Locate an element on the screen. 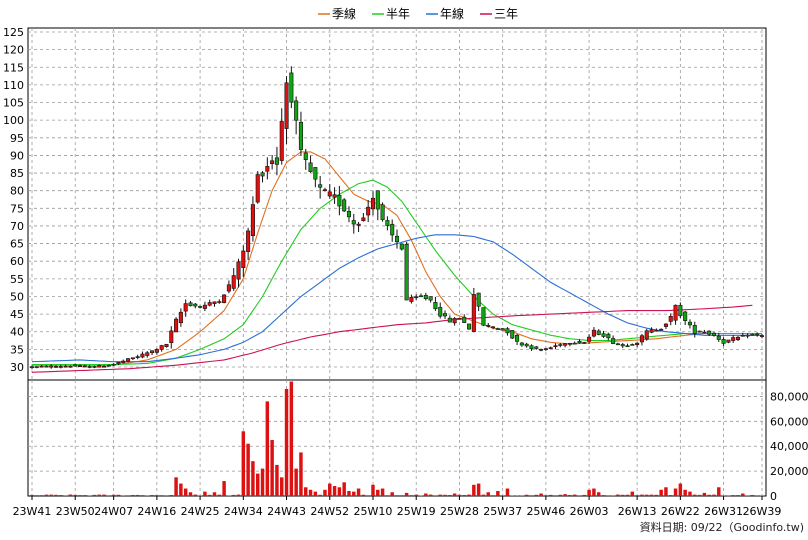  price-tick-label-9: 75 is located at coordinates (17, 208).